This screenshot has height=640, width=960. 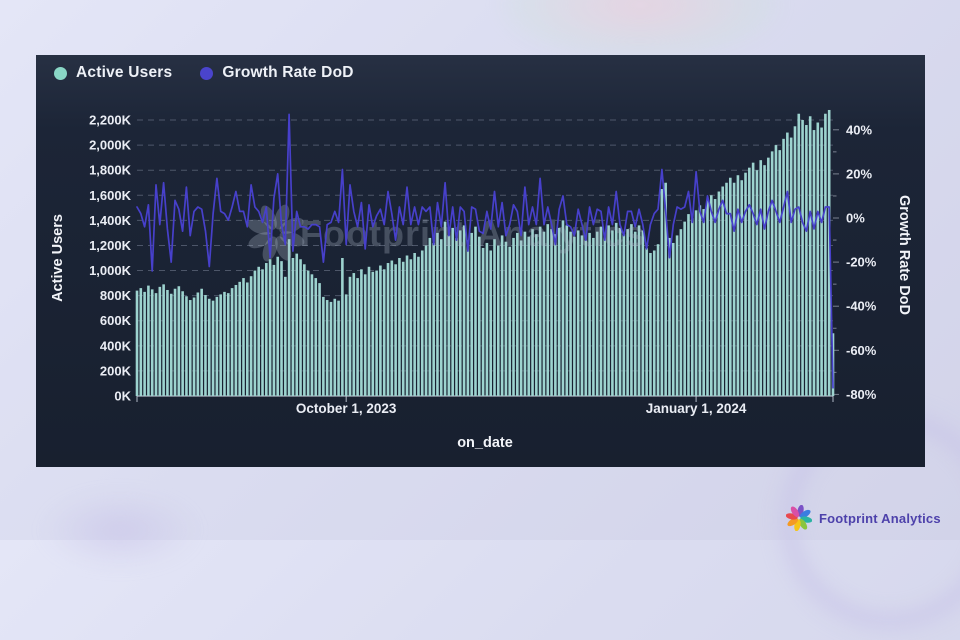 I want to click on y-left-tick-label: 1,800K, so click(x=110, y=170).